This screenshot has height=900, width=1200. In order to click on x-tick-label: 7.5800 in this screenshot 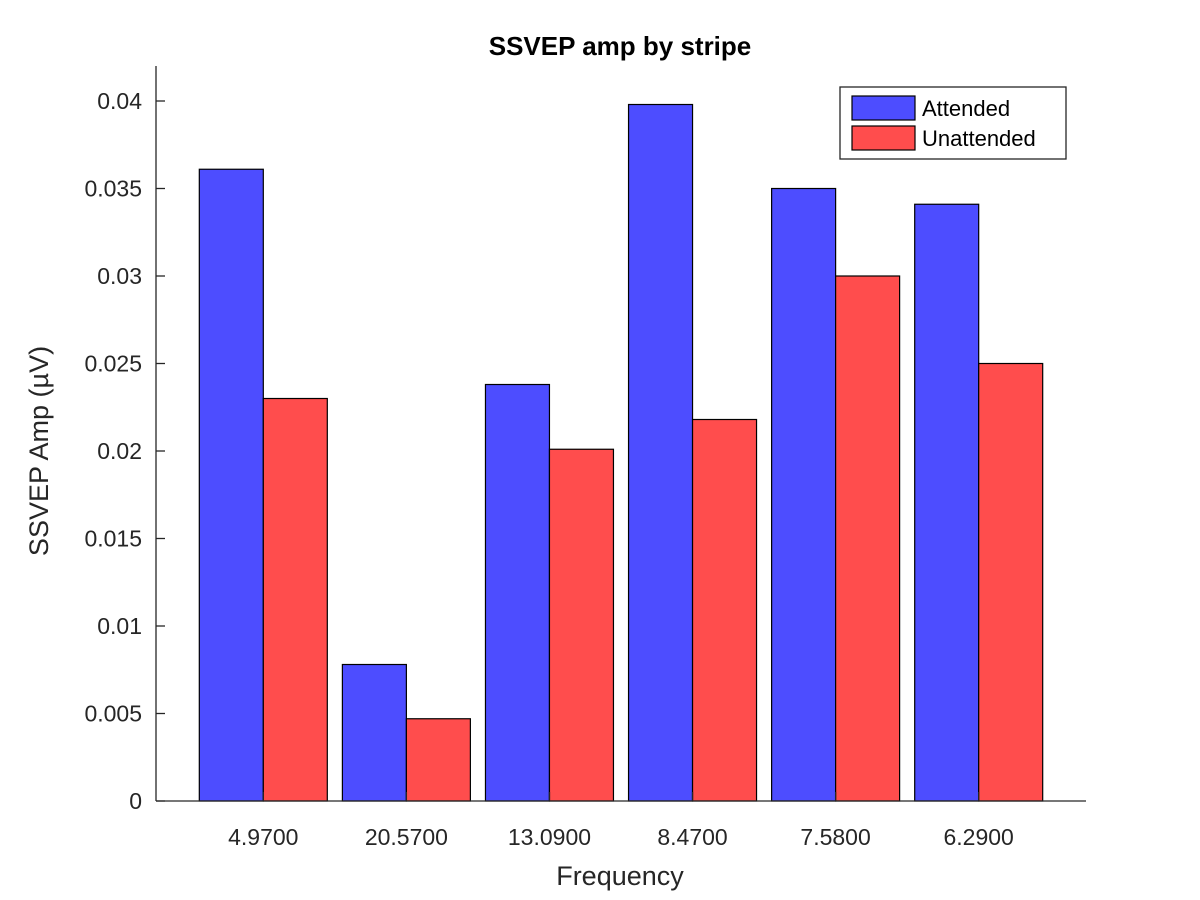, I will do `click(835, 837)`.